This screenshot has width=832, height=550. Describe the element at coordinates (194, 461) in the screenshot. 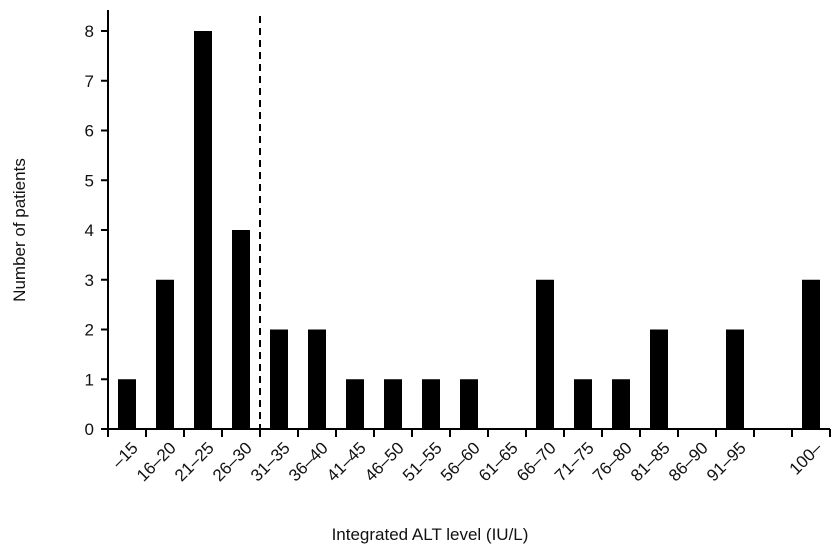

I see `x-tick-label: 21–25` at that location.